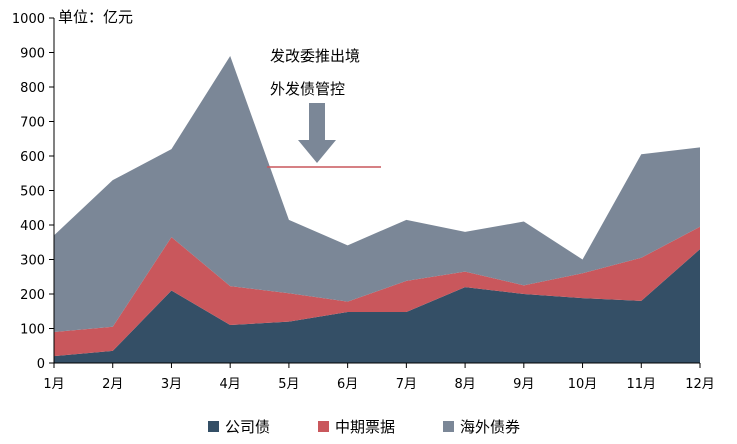 The image size is (737, 444). I want to click on legend-label-1: 公司债, so click(247, 427).